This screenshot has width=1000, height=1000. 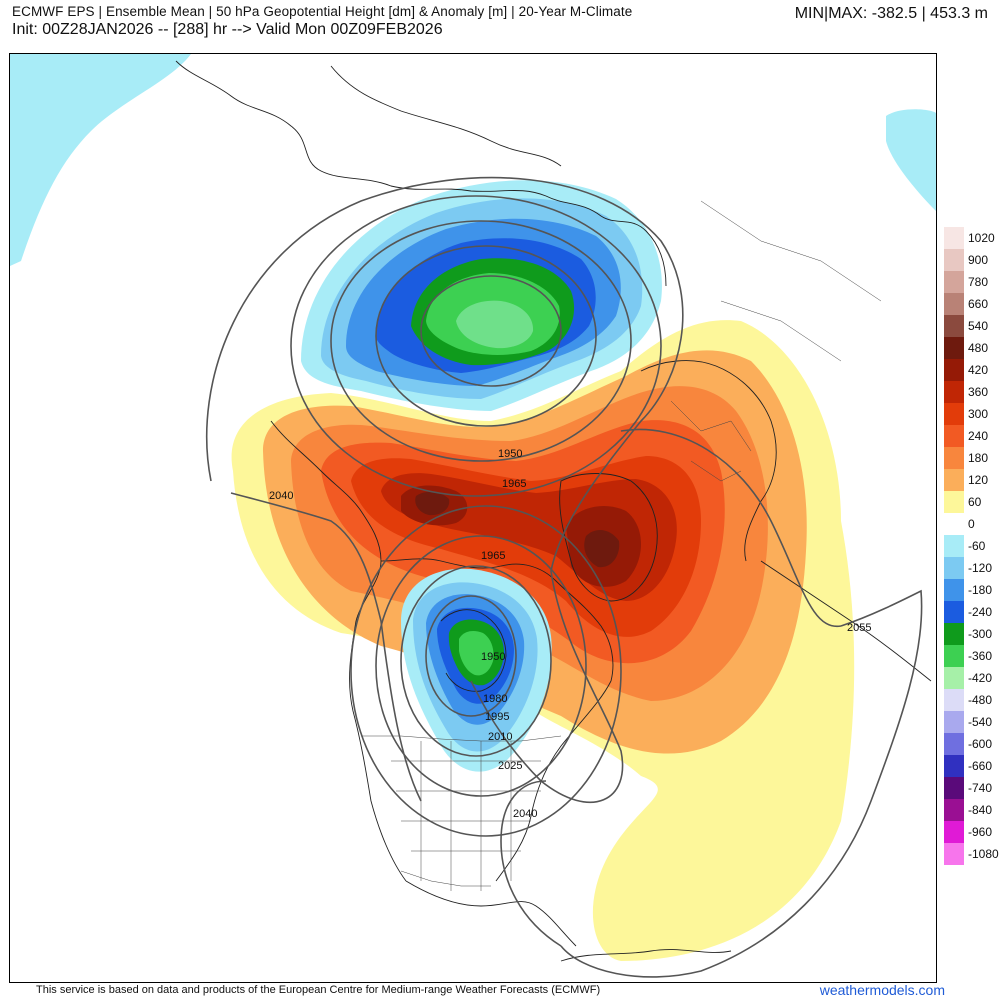 What do you see at coordinates (911, 160) in the screenshot?
I see `cyan-patch-northeast` at bounding box center [911, 160].